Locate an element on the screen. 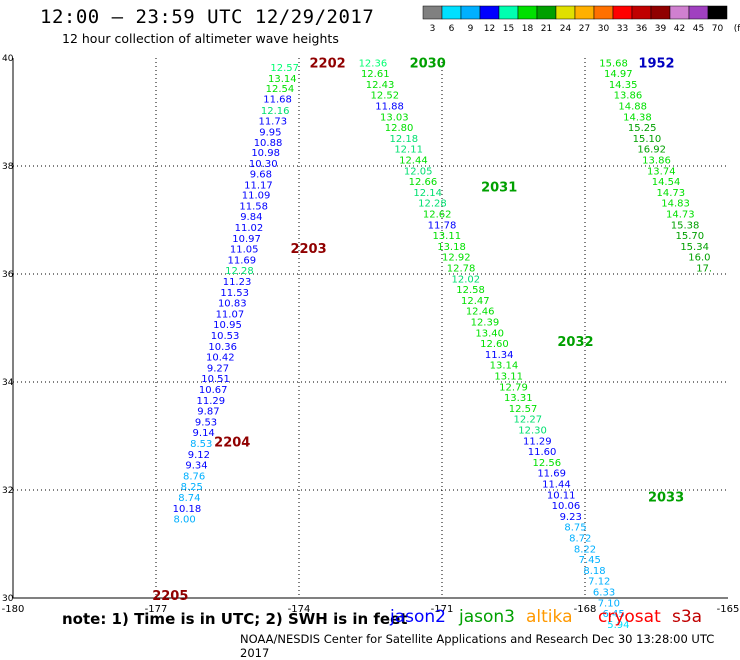 The width and height of the screenshot is (740, 660). wave-height-label: 9.34 is located at coordinates (196, 466).